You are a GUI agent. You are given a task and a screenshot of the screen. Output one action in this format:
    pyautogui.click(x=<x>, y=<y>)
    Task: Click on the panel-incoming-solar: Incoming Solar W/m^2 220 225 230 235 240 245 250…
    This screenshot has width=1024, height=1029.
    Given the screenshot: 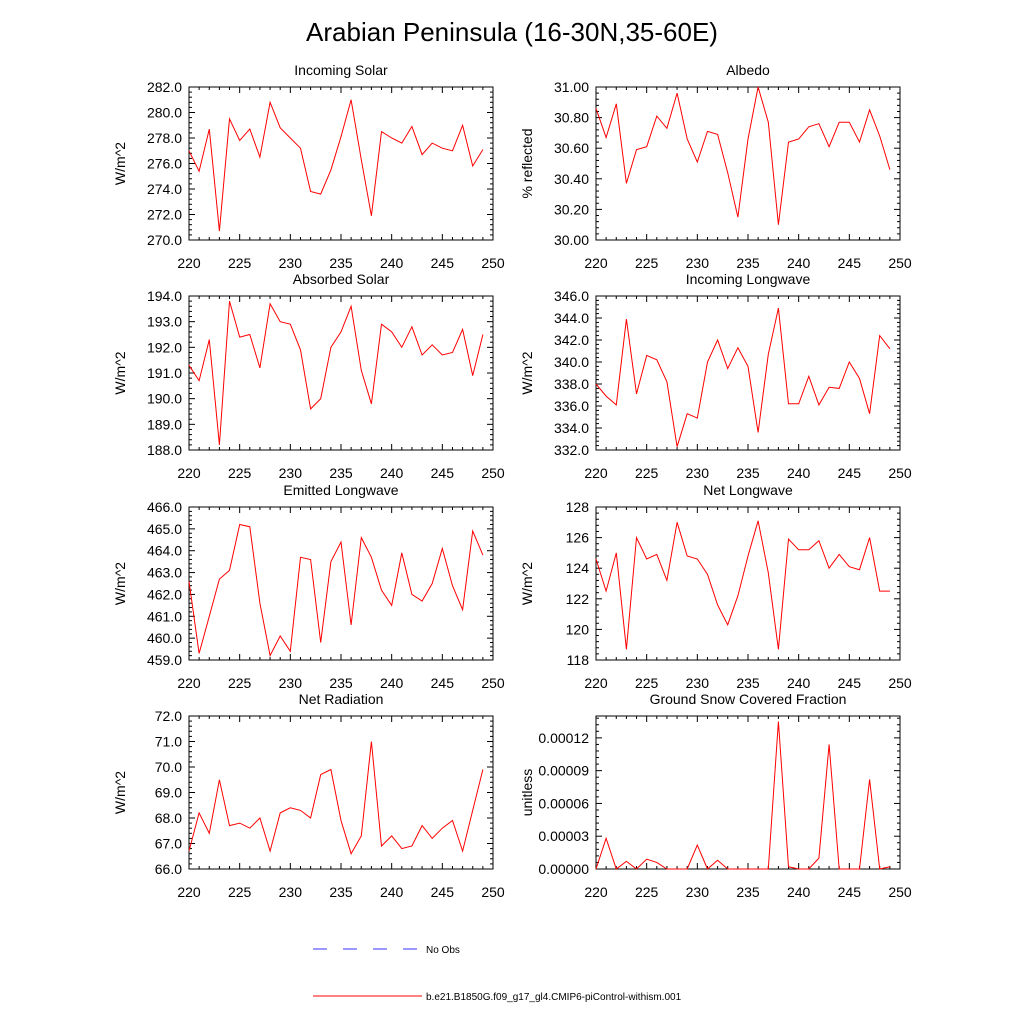 What is the action you would take?
    pyautogui.click(x=308, y=166)
    